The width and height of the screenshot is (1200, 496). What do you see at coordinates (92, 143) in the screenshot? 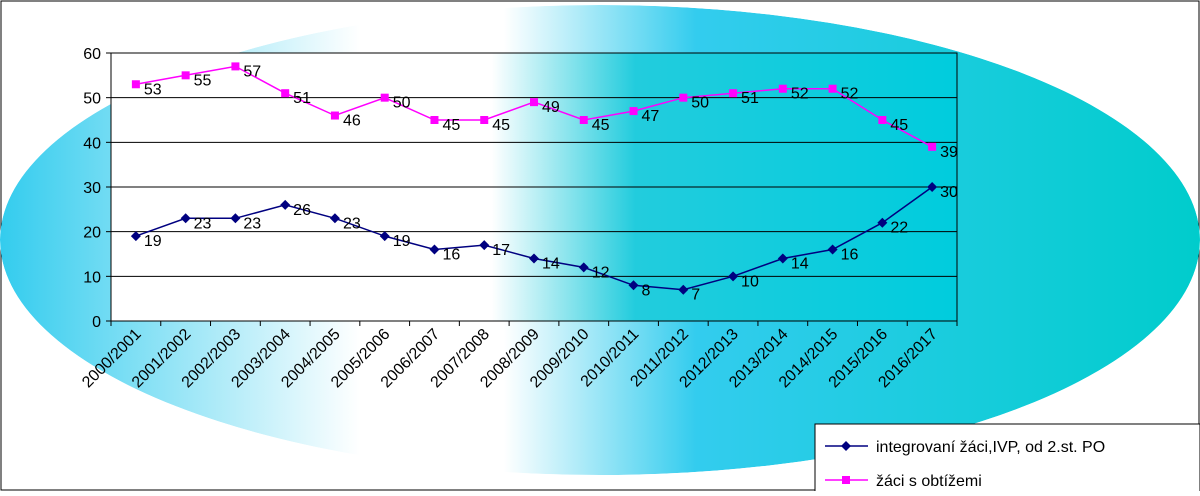
I see `y-tick-label: 40` at bounding box center [92, 143].